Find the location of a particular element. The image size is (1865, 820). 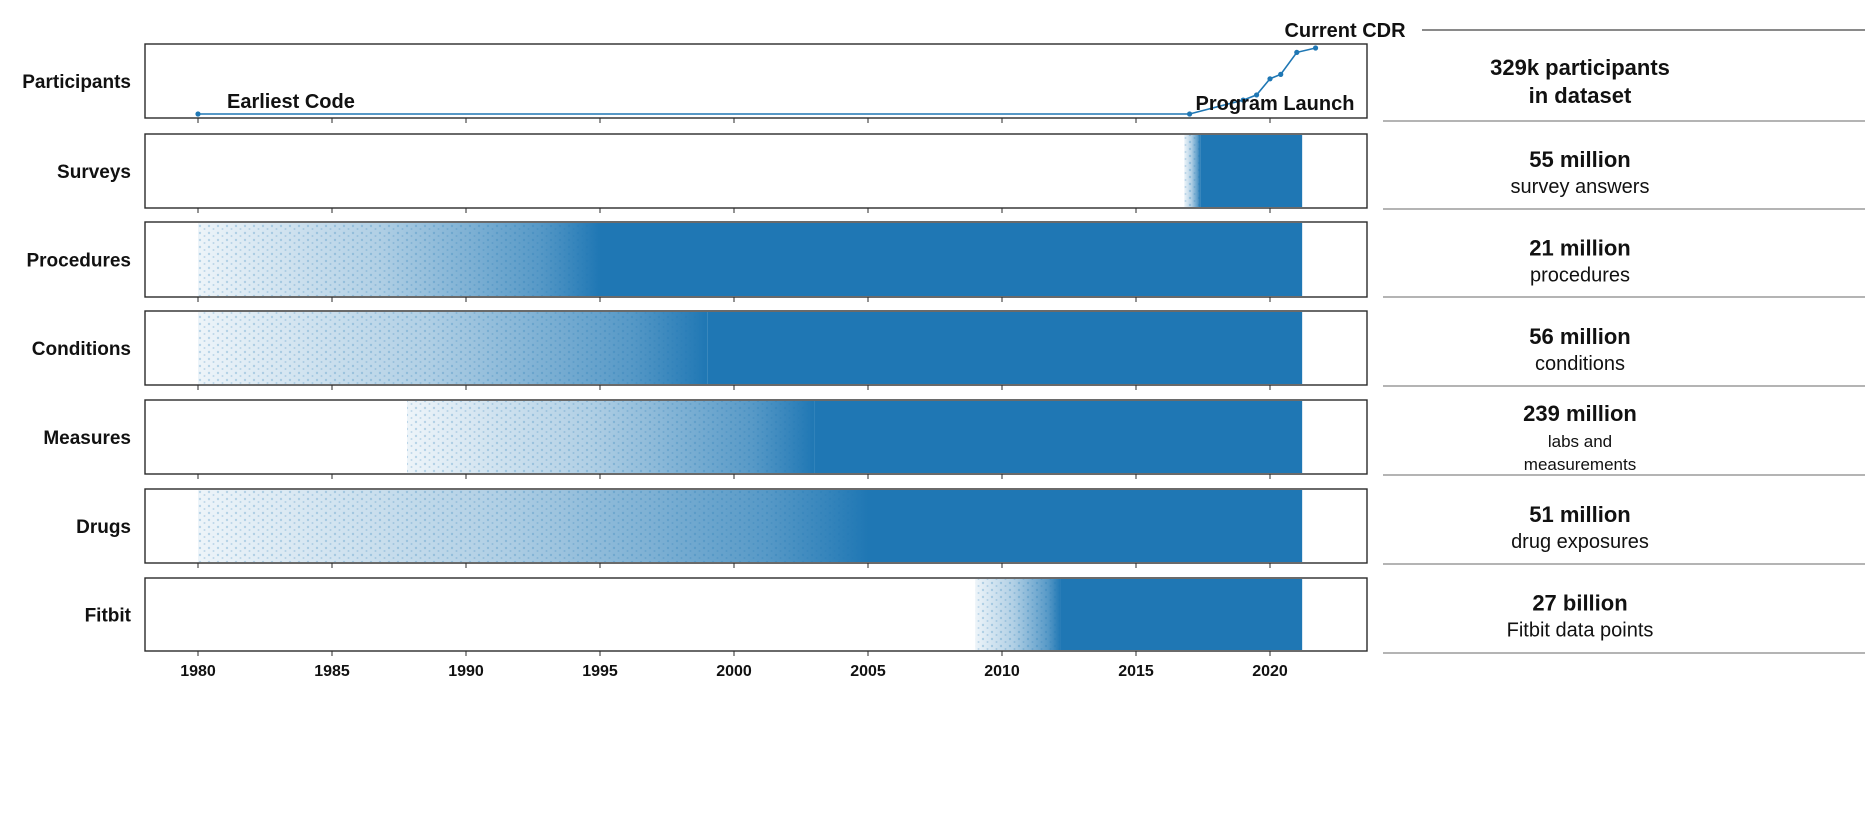

x-tick-label: 1985 is located at coordinates (332, 671).